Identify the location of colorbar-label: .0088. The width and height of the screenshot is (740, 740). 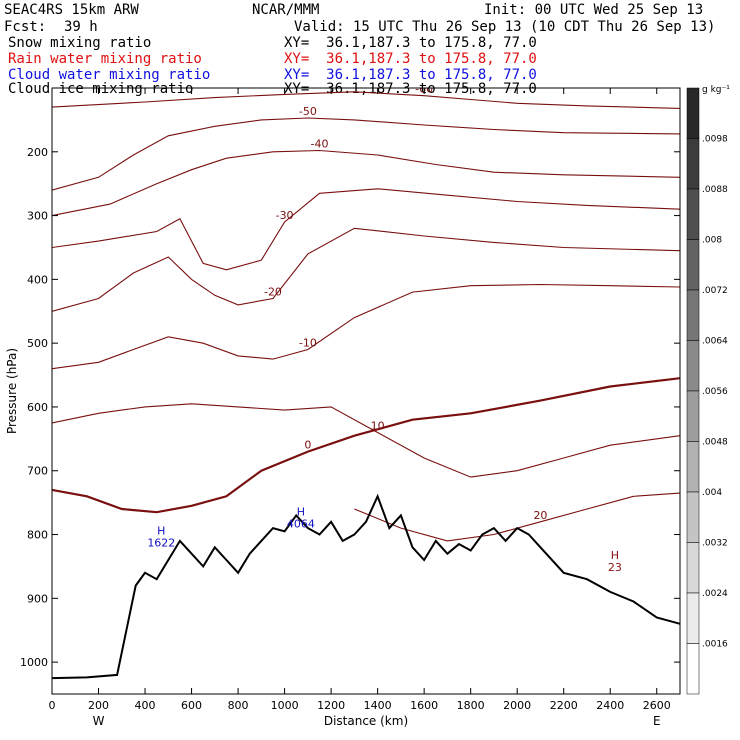
(715, 190).